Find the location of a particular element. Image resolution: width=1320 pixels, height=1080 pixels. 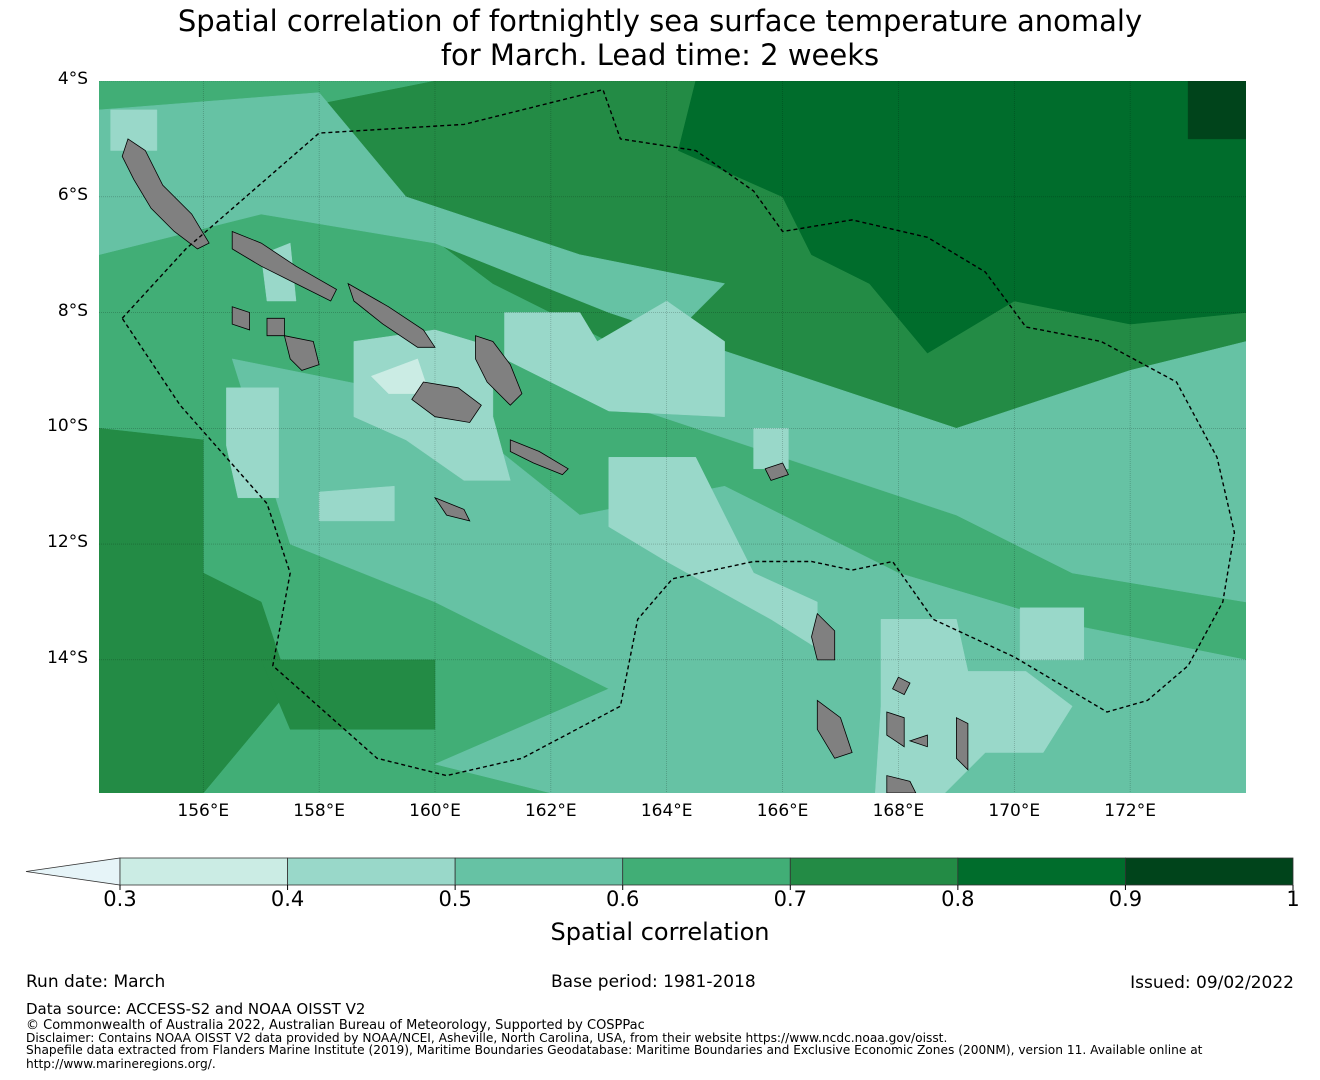

longitude-tick-label: 166°E is located at coordinates (782, 811).